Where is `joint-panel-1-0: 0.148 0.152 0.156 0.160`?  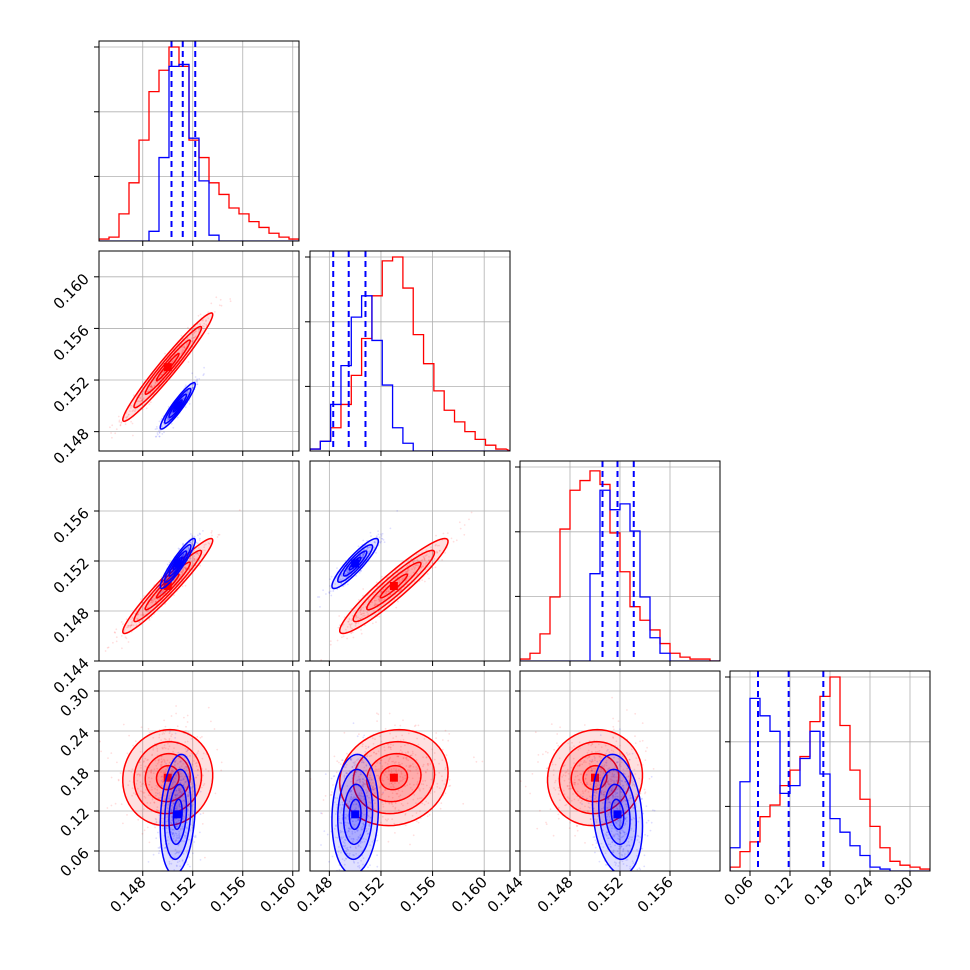 joint-panel-1-0: 0.148 0.152 0.156 0.160 is located at coordinates (175, 359).